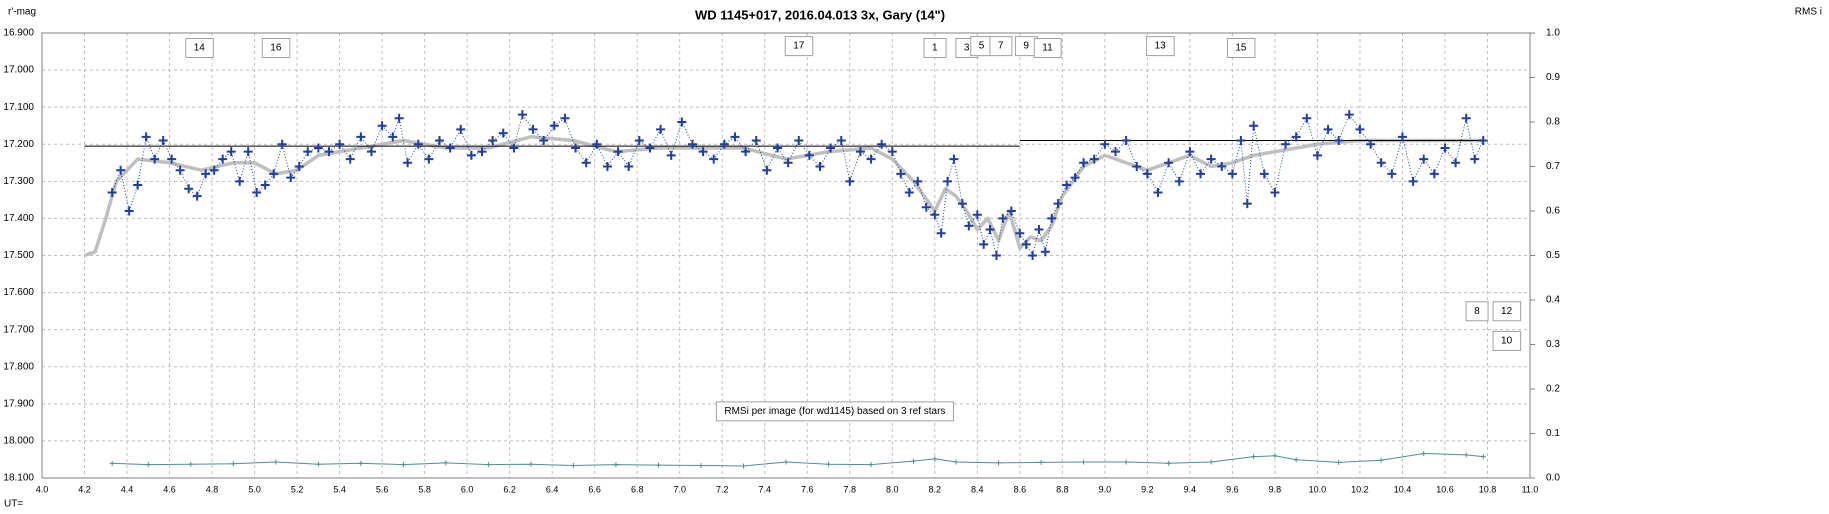  What do you see at coordinates (1020, 489) in the screenshot?
I see `x-tick-label: 8.6` at bounding box center [1020, 489].